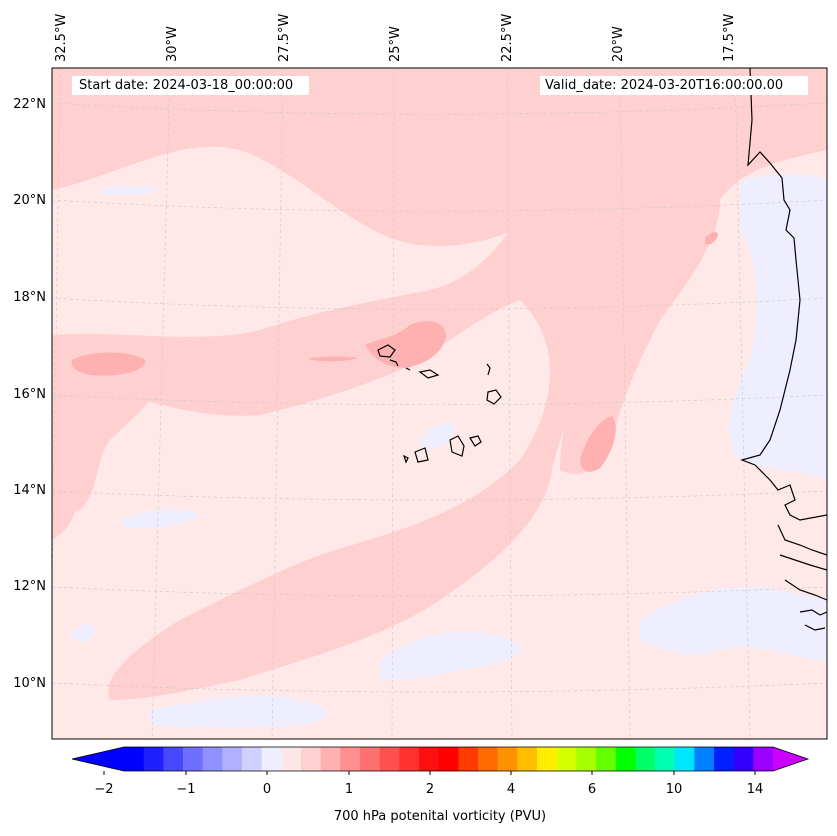 The image size is (837, 836). What do you see at coordinates (440, 816) in the screenshot?
I see `colorbar-label: 700 hPa potenital vorticity (PVU)` at bounding box center [440, 816].